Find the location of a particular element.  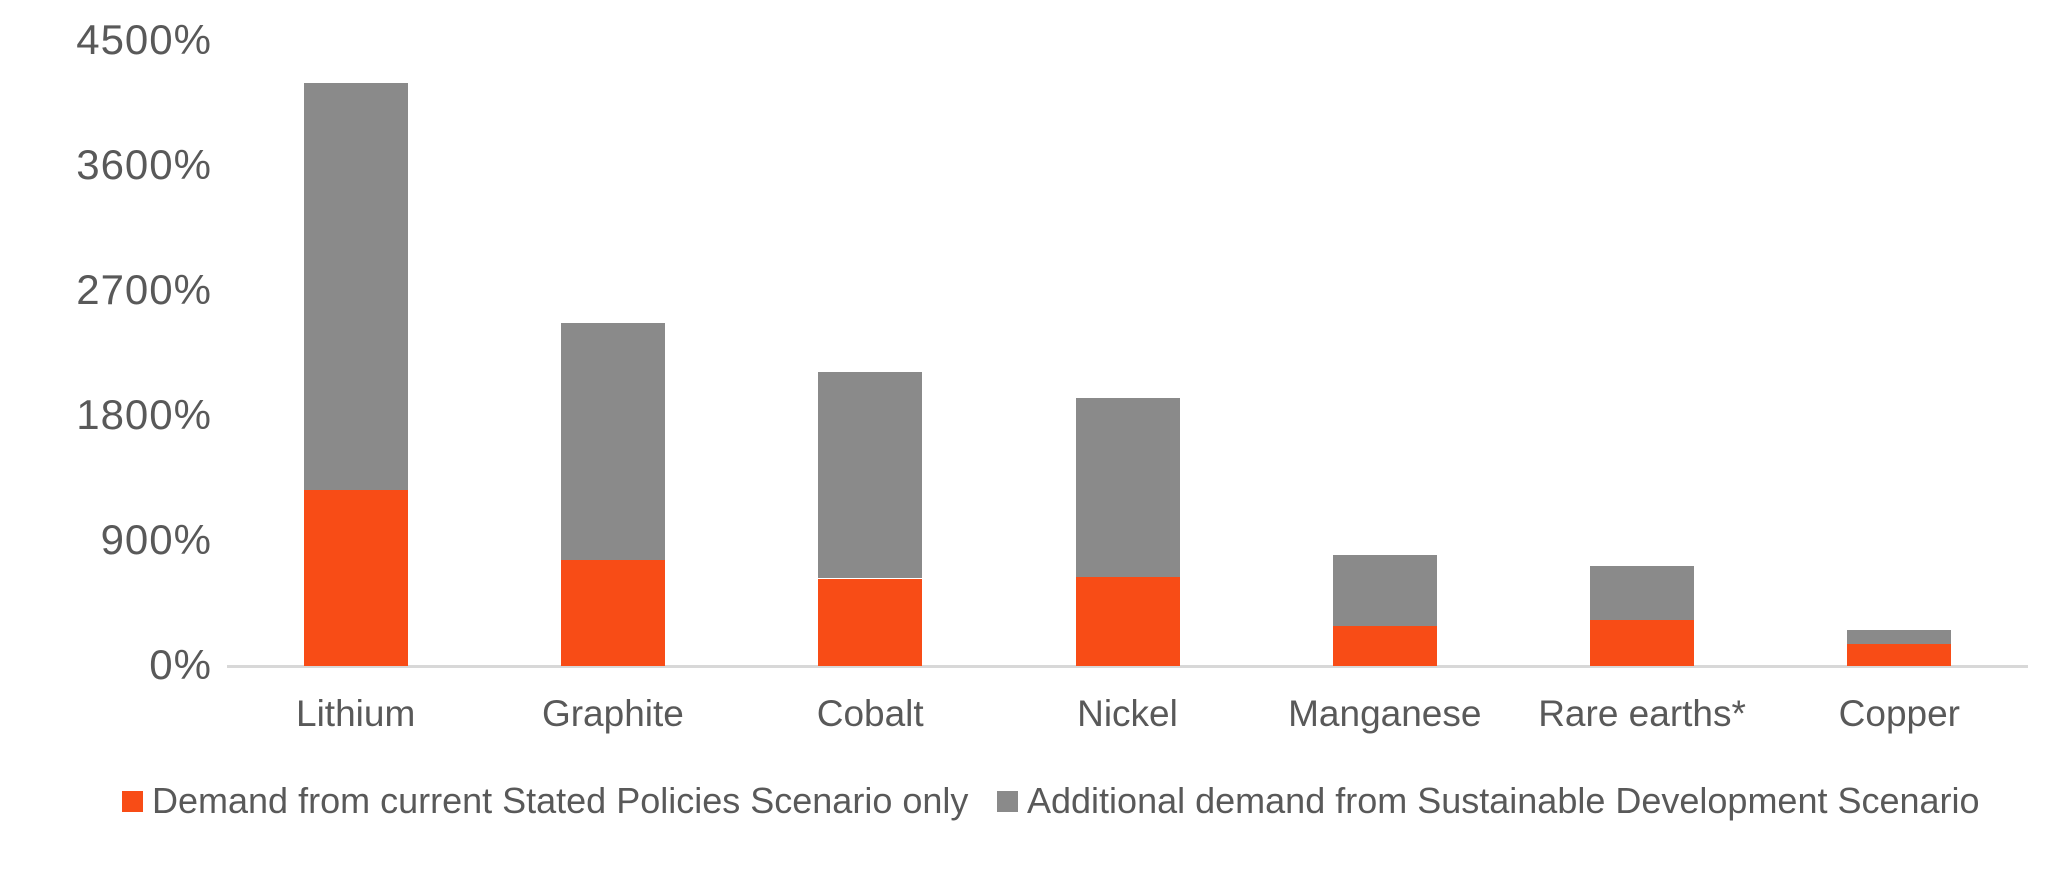

x-axis-label-rare-earths-: Rare earths* is located at coordinates (1642, 713).